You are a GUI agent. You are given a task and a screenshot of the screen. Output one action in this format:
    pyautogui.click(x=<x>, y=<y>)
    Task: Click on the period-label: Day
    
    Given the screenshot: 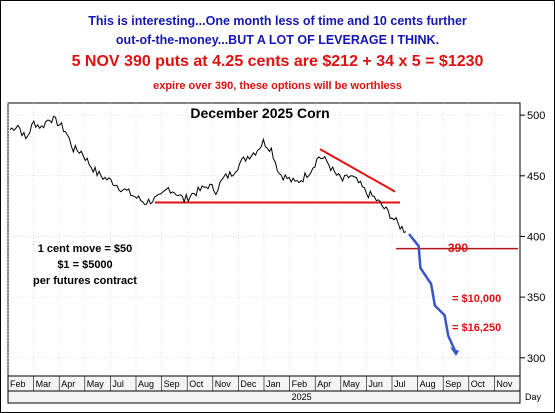 What is the action you would take?
    pyautogui.click(x=533, y=397)
    